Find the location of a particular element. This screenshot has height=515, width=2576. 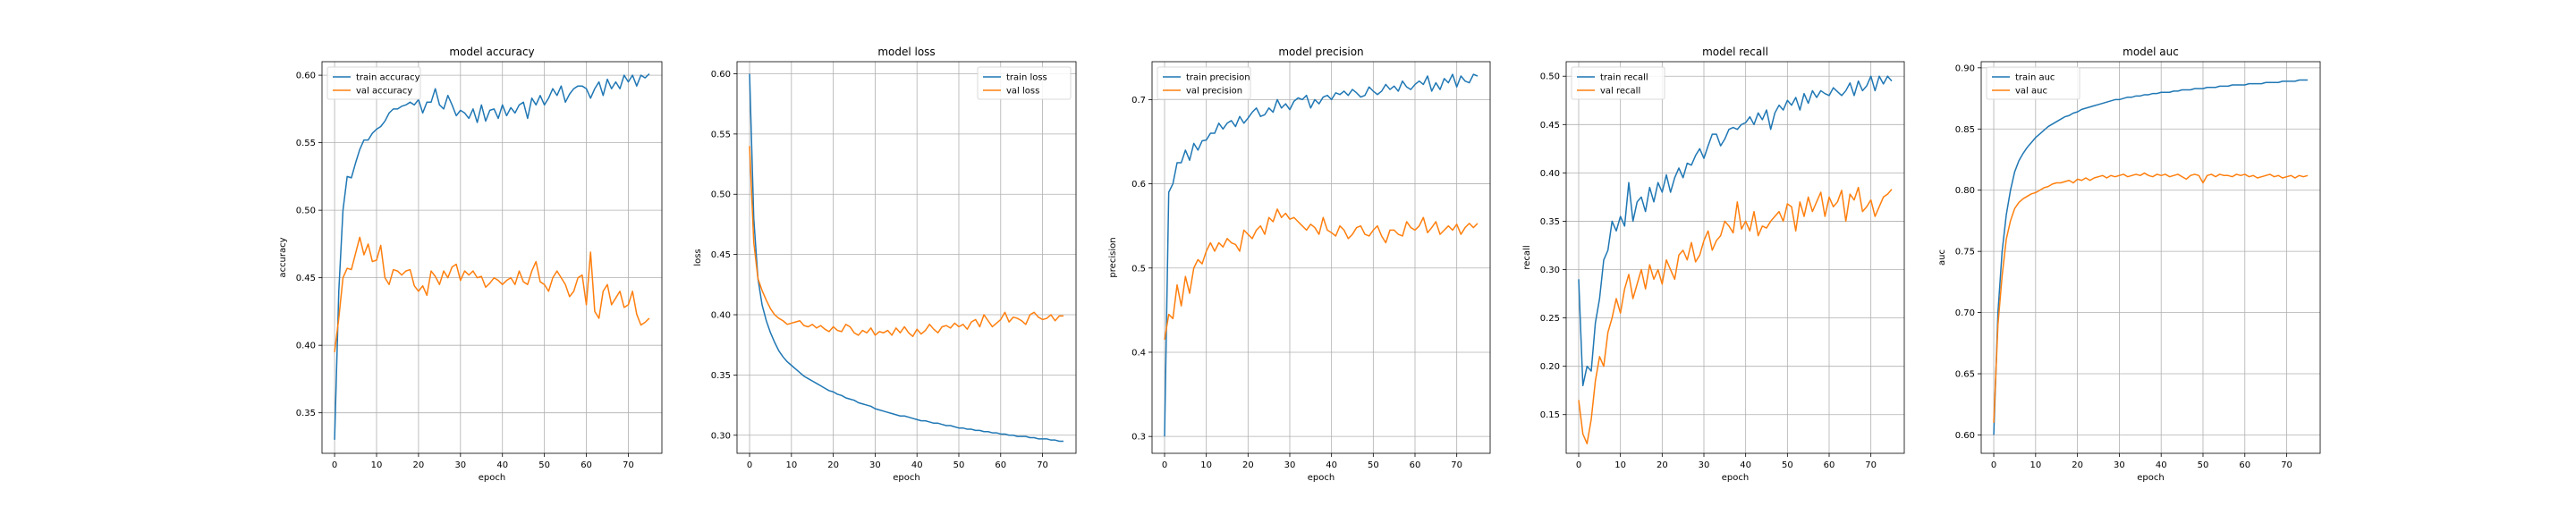

y-tick-label: 0.5 is located at coordinates (1138, 269).